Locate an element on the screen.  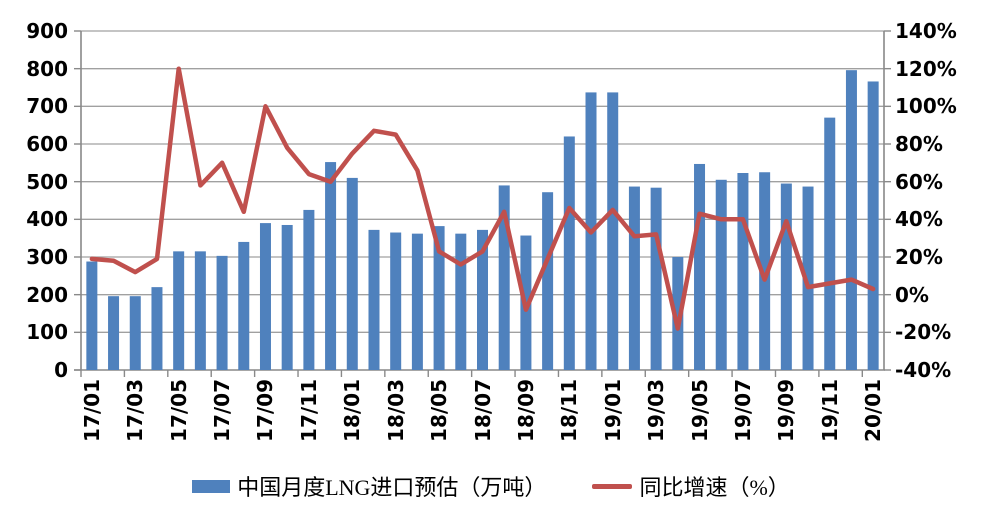
y-axis-right-label: 140% is located at coordinates (926, 31).